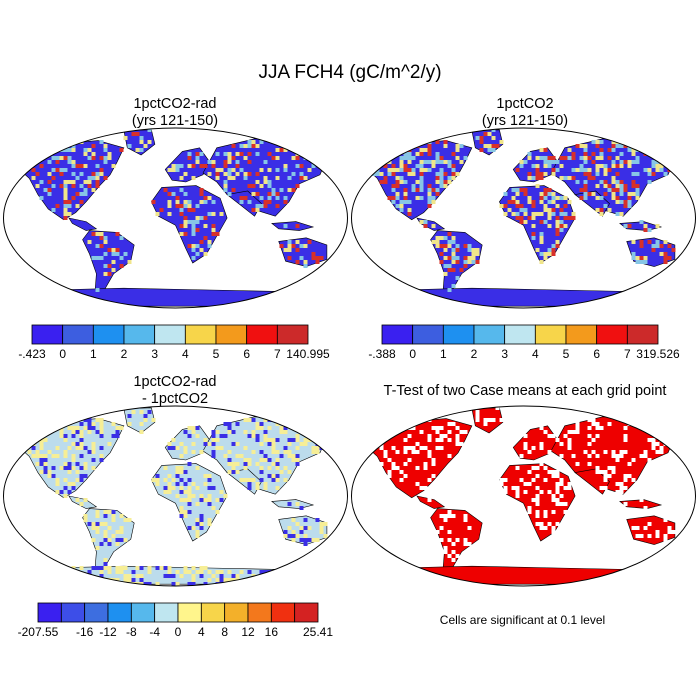  What do you see at coordinates (522, 620) in the screenshot?
I see `significance-note: Cells are significant at 0.1 level` at bounding box center [522, 620].